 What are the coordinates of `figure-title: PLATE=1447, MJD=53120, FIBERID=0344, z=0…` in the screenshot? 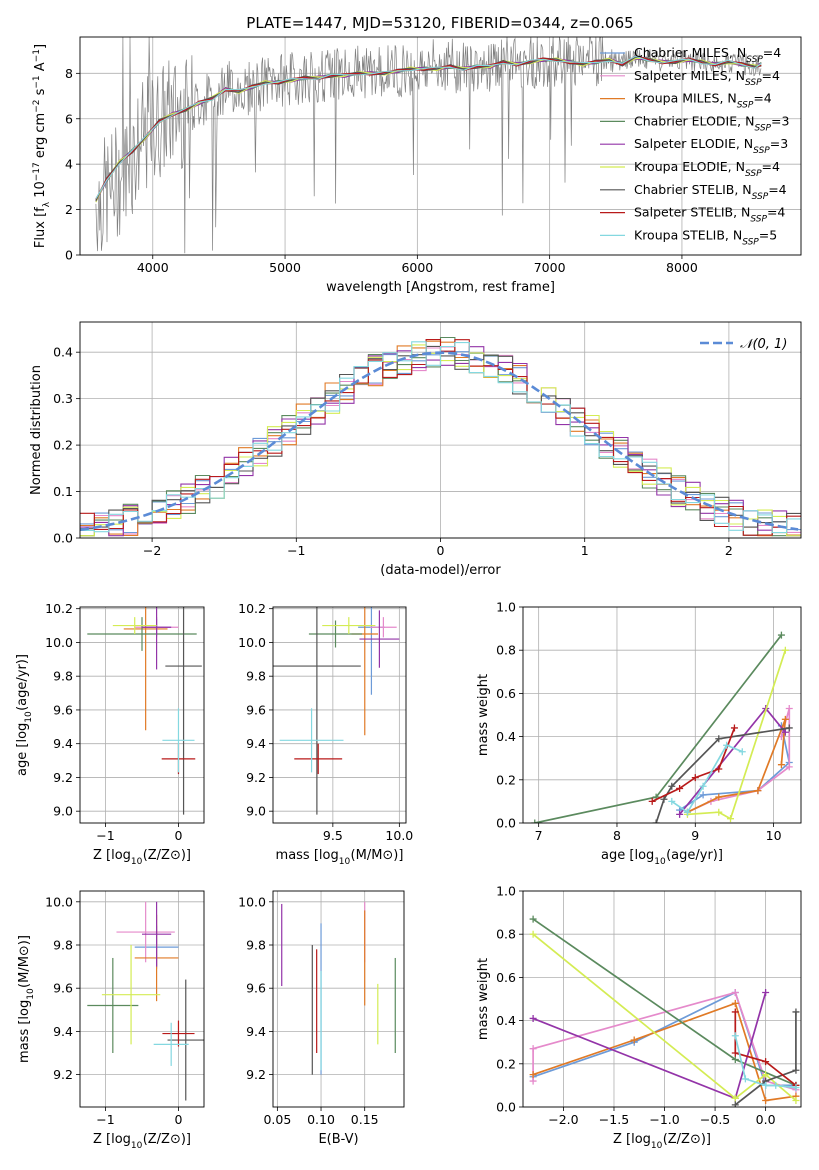 It's located at (439, 23).